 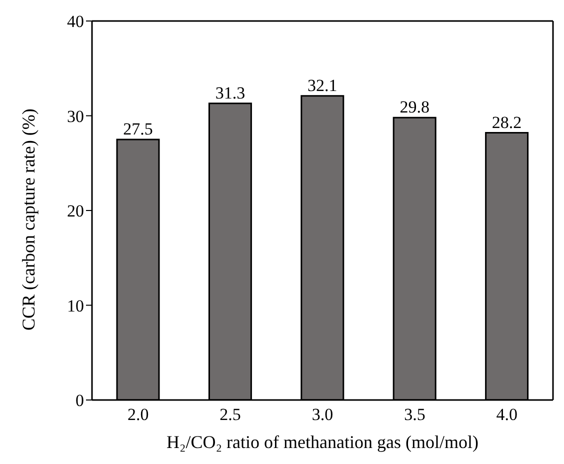 I want to click on y-tick-label: 40, so click(x=75, y=22).